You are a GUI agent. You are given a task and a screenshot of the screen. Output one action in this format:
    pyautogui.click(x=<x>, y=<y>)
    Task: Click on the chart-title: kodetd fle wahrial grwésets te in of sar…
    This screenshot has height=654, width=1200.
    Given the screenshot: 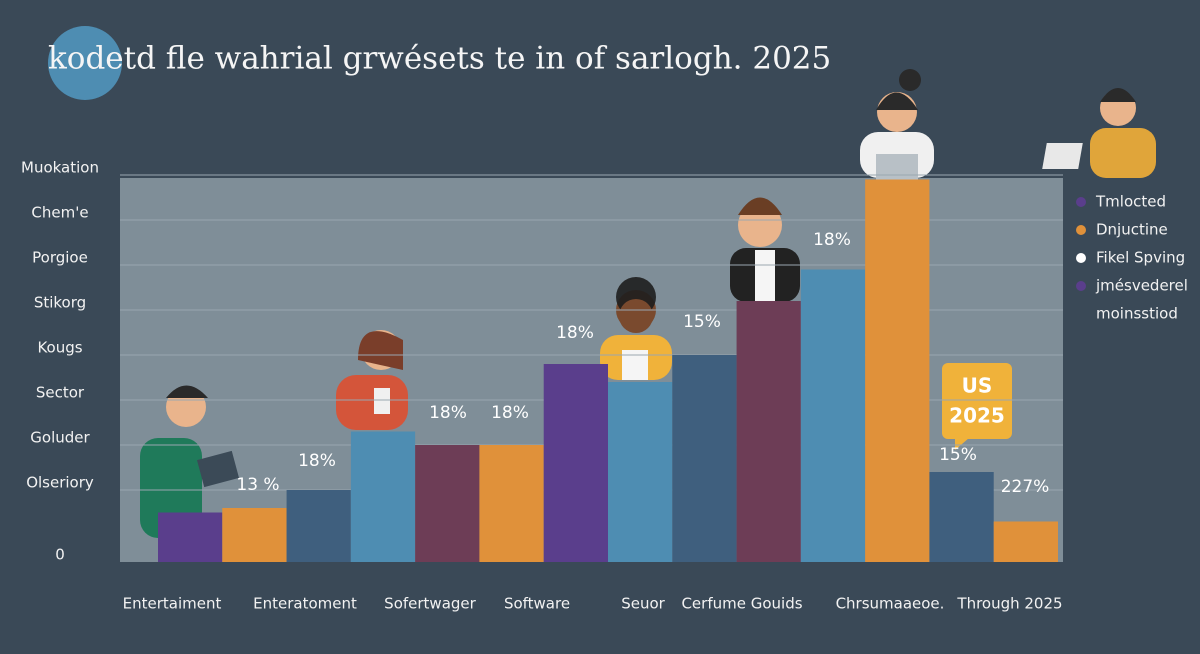 What is the action you would take?
    pyautogui.click(x=439, y=59)
    